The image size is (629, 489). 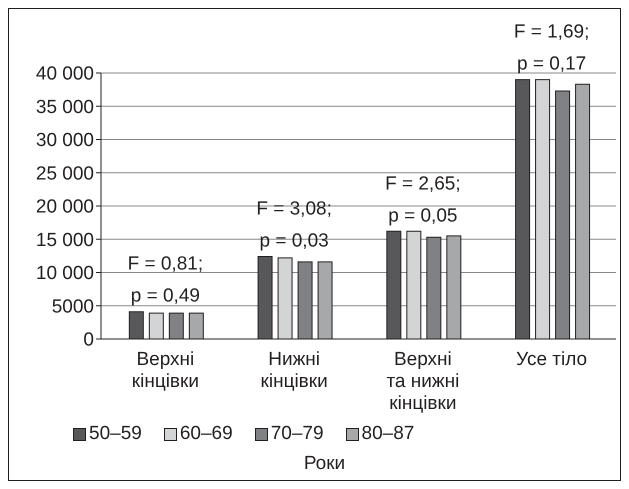 I want to click on y-tick-label: 20 000, so click(x=65, y=207).